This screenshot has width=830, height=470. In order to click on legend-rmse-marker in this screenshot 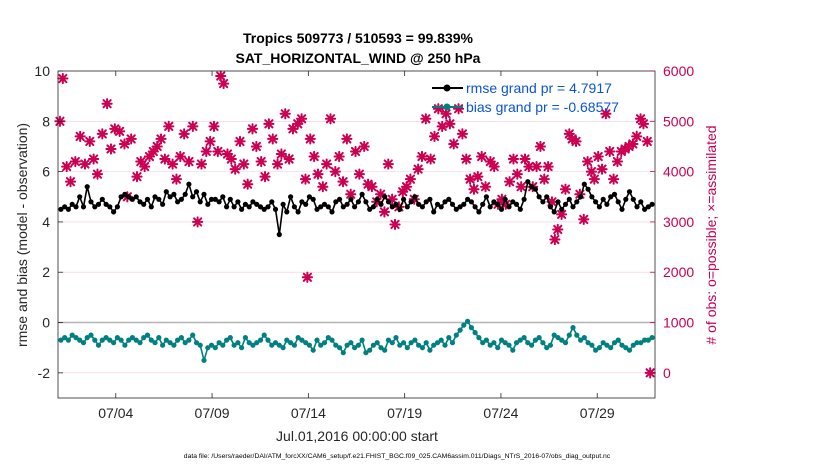, I will do `click(447, 88)`.